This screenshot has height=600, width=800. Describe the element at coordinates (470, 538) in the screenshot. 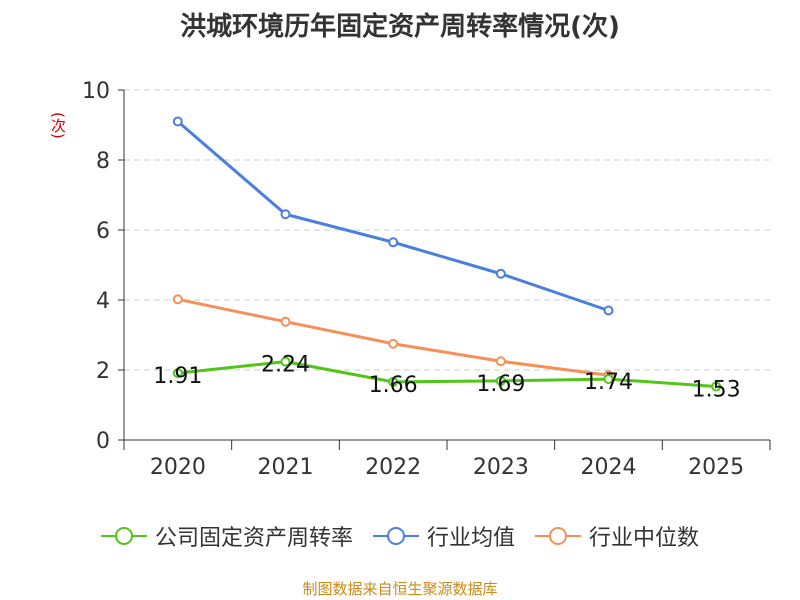

I see `legend-label-industry-mean: 行业均值` at that location.